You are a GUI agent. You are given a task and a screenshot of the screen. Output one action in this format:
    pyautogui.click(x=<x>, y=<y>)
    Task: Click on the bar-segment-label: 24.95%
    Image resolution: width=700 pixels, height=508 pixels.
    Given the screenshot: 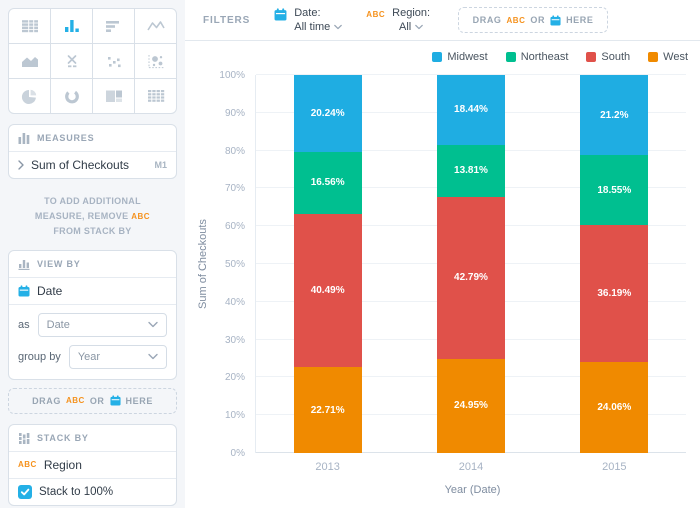 What is the action you would take?
    pyautogui.click(x=471, y=406)
    